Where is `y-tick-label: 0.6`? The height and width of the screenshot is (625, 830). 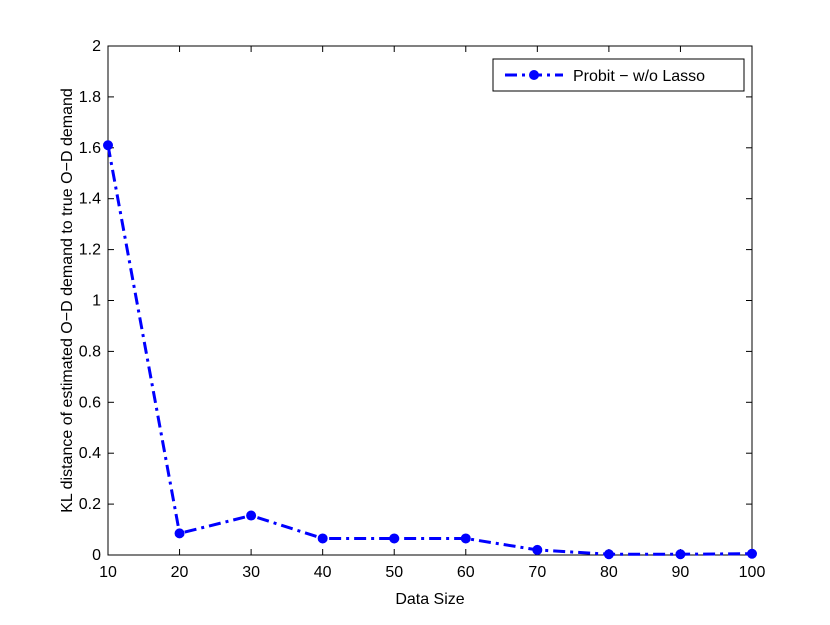 y-tick-label: 0.6 is located at coordinates (90, 402).